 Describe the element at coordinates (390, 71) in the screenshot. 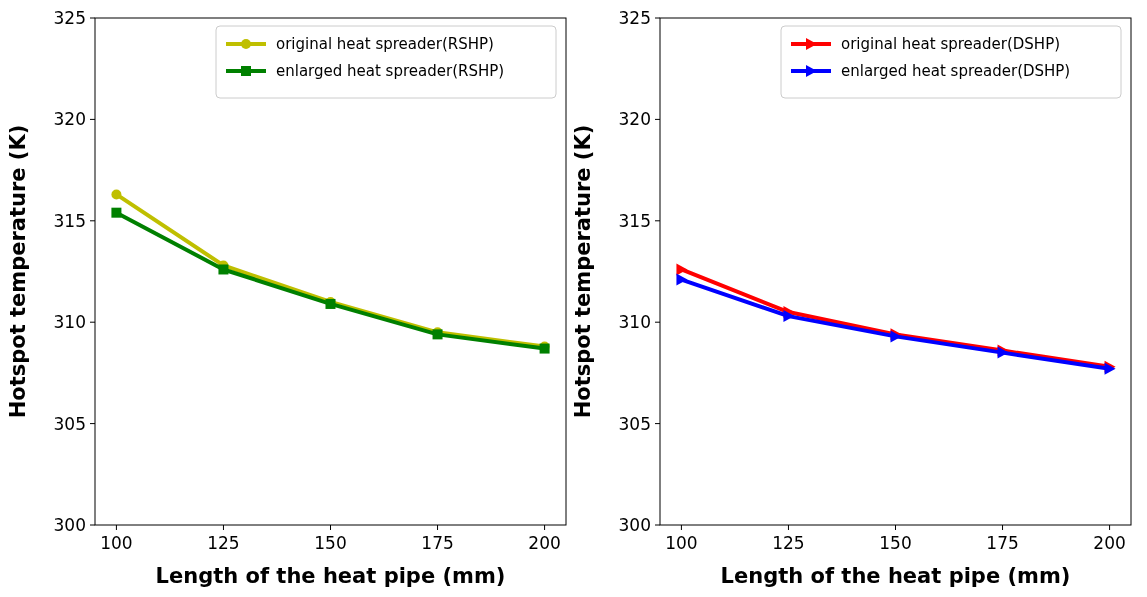

I see `legend-label: enlarged heat spreader(RSHP)` at that location.